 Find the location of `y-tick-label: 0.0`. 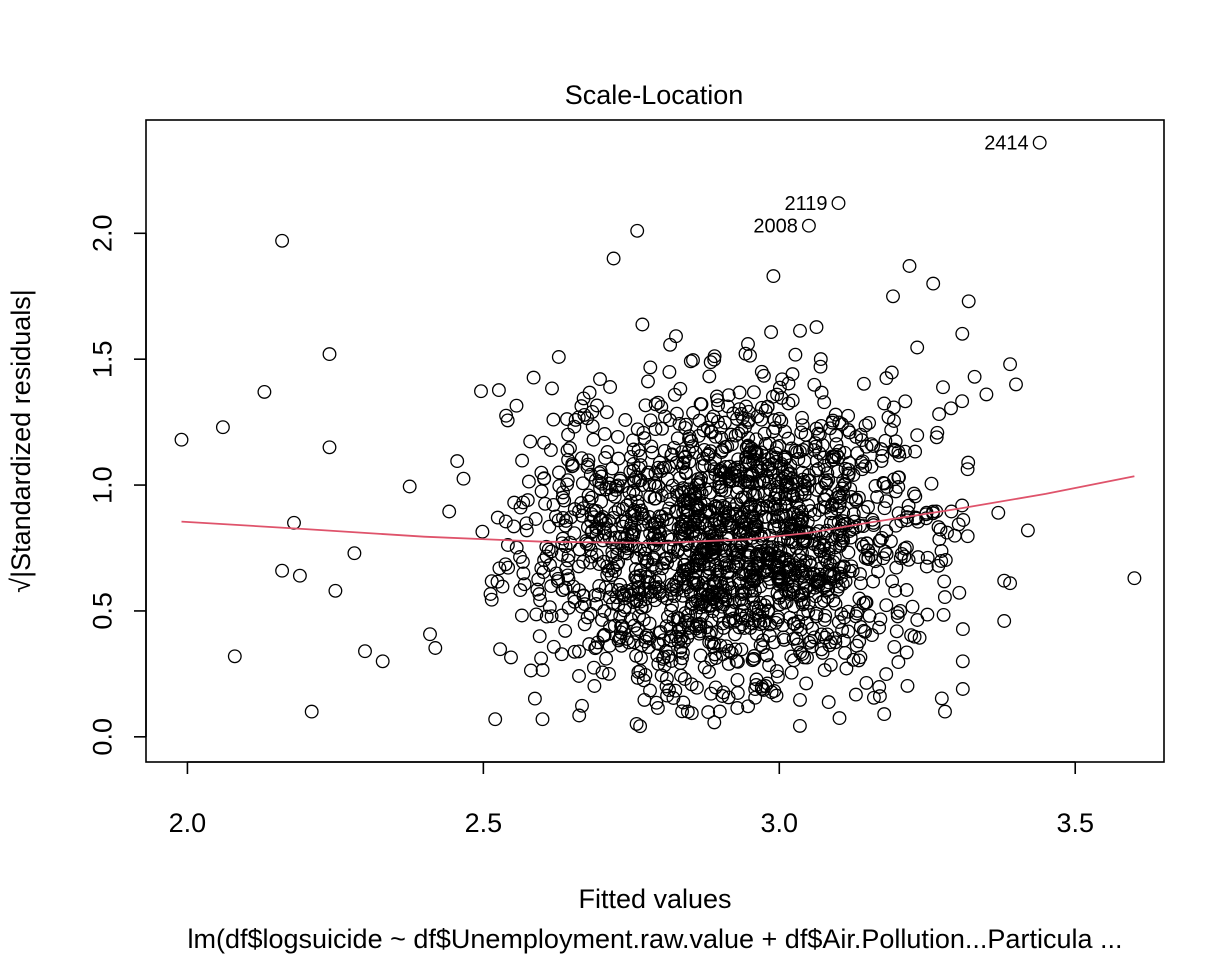

y-tick-label: 0.0 is located at coordinates (102, 737).